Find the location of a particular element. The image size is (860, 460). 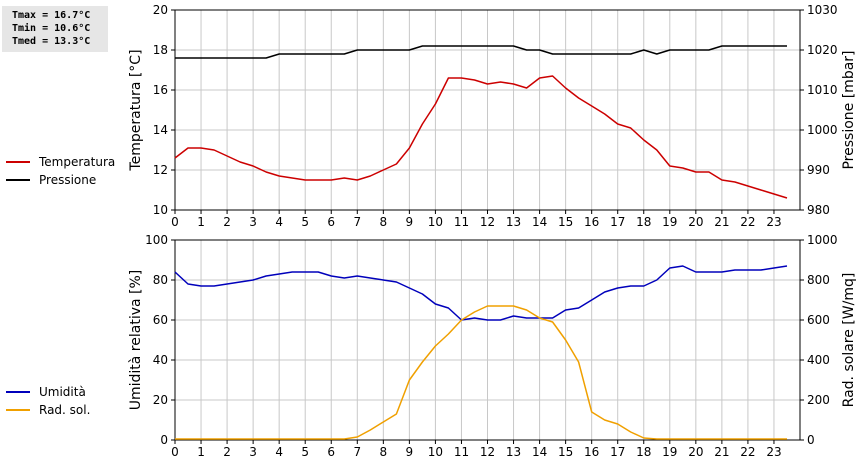

y2-tick-label: 1010 is located at coordinates (822, 90).